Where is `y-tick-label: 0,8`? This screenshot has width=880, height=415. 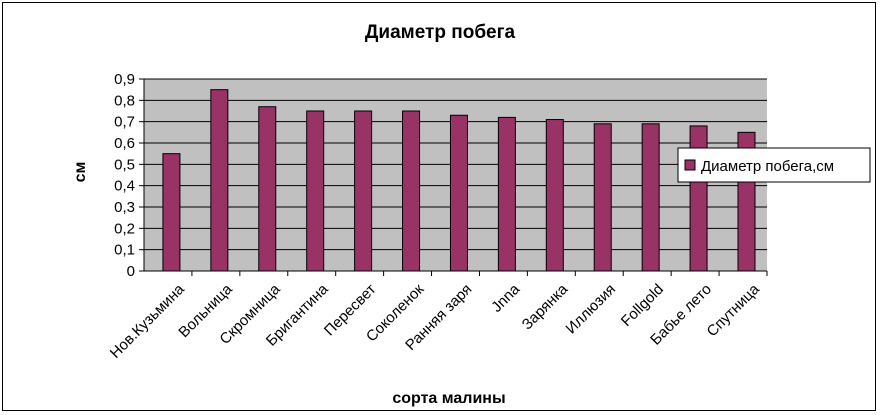
y-tick-label: 0,8 is located at coordinates (124, 100).